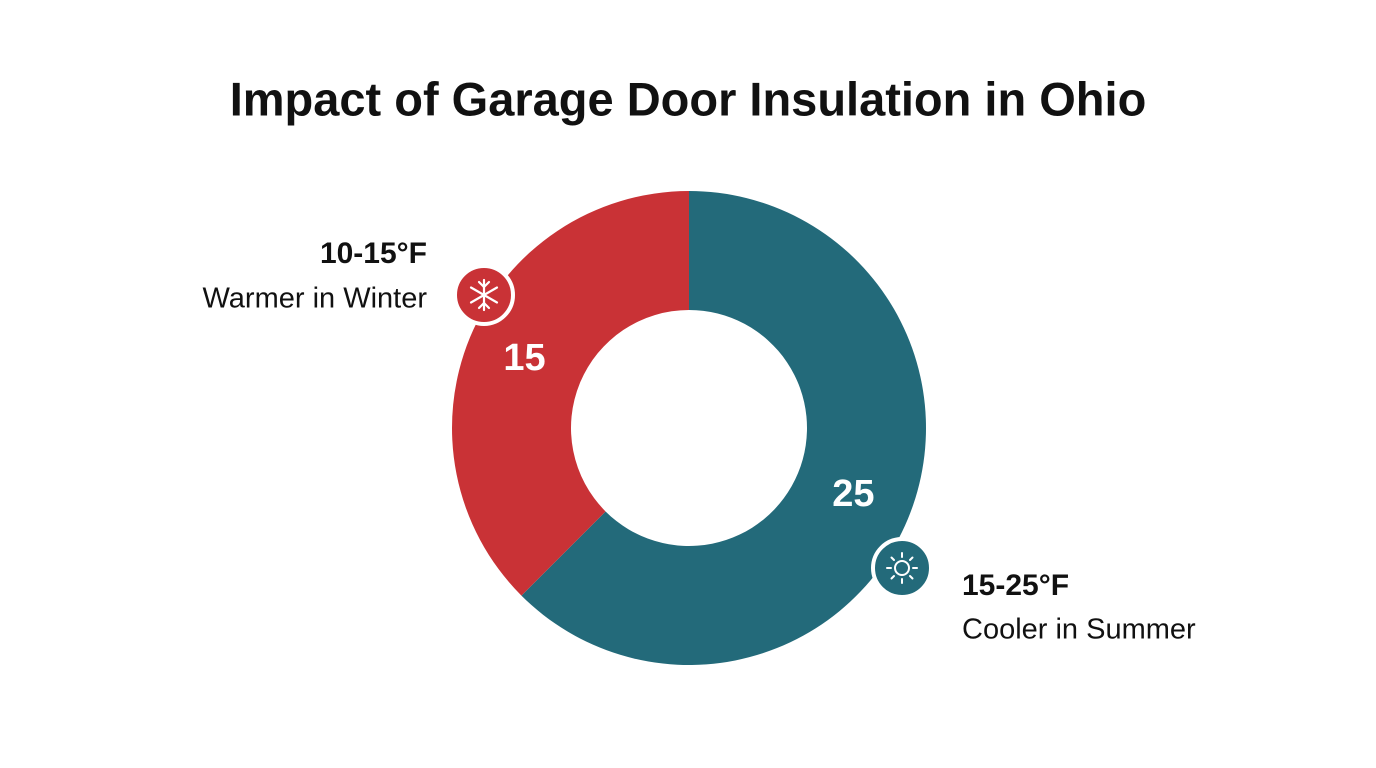  I want to click on chart-title: Impact of Garage Door Insulation in Ohio, so click(688, 98).